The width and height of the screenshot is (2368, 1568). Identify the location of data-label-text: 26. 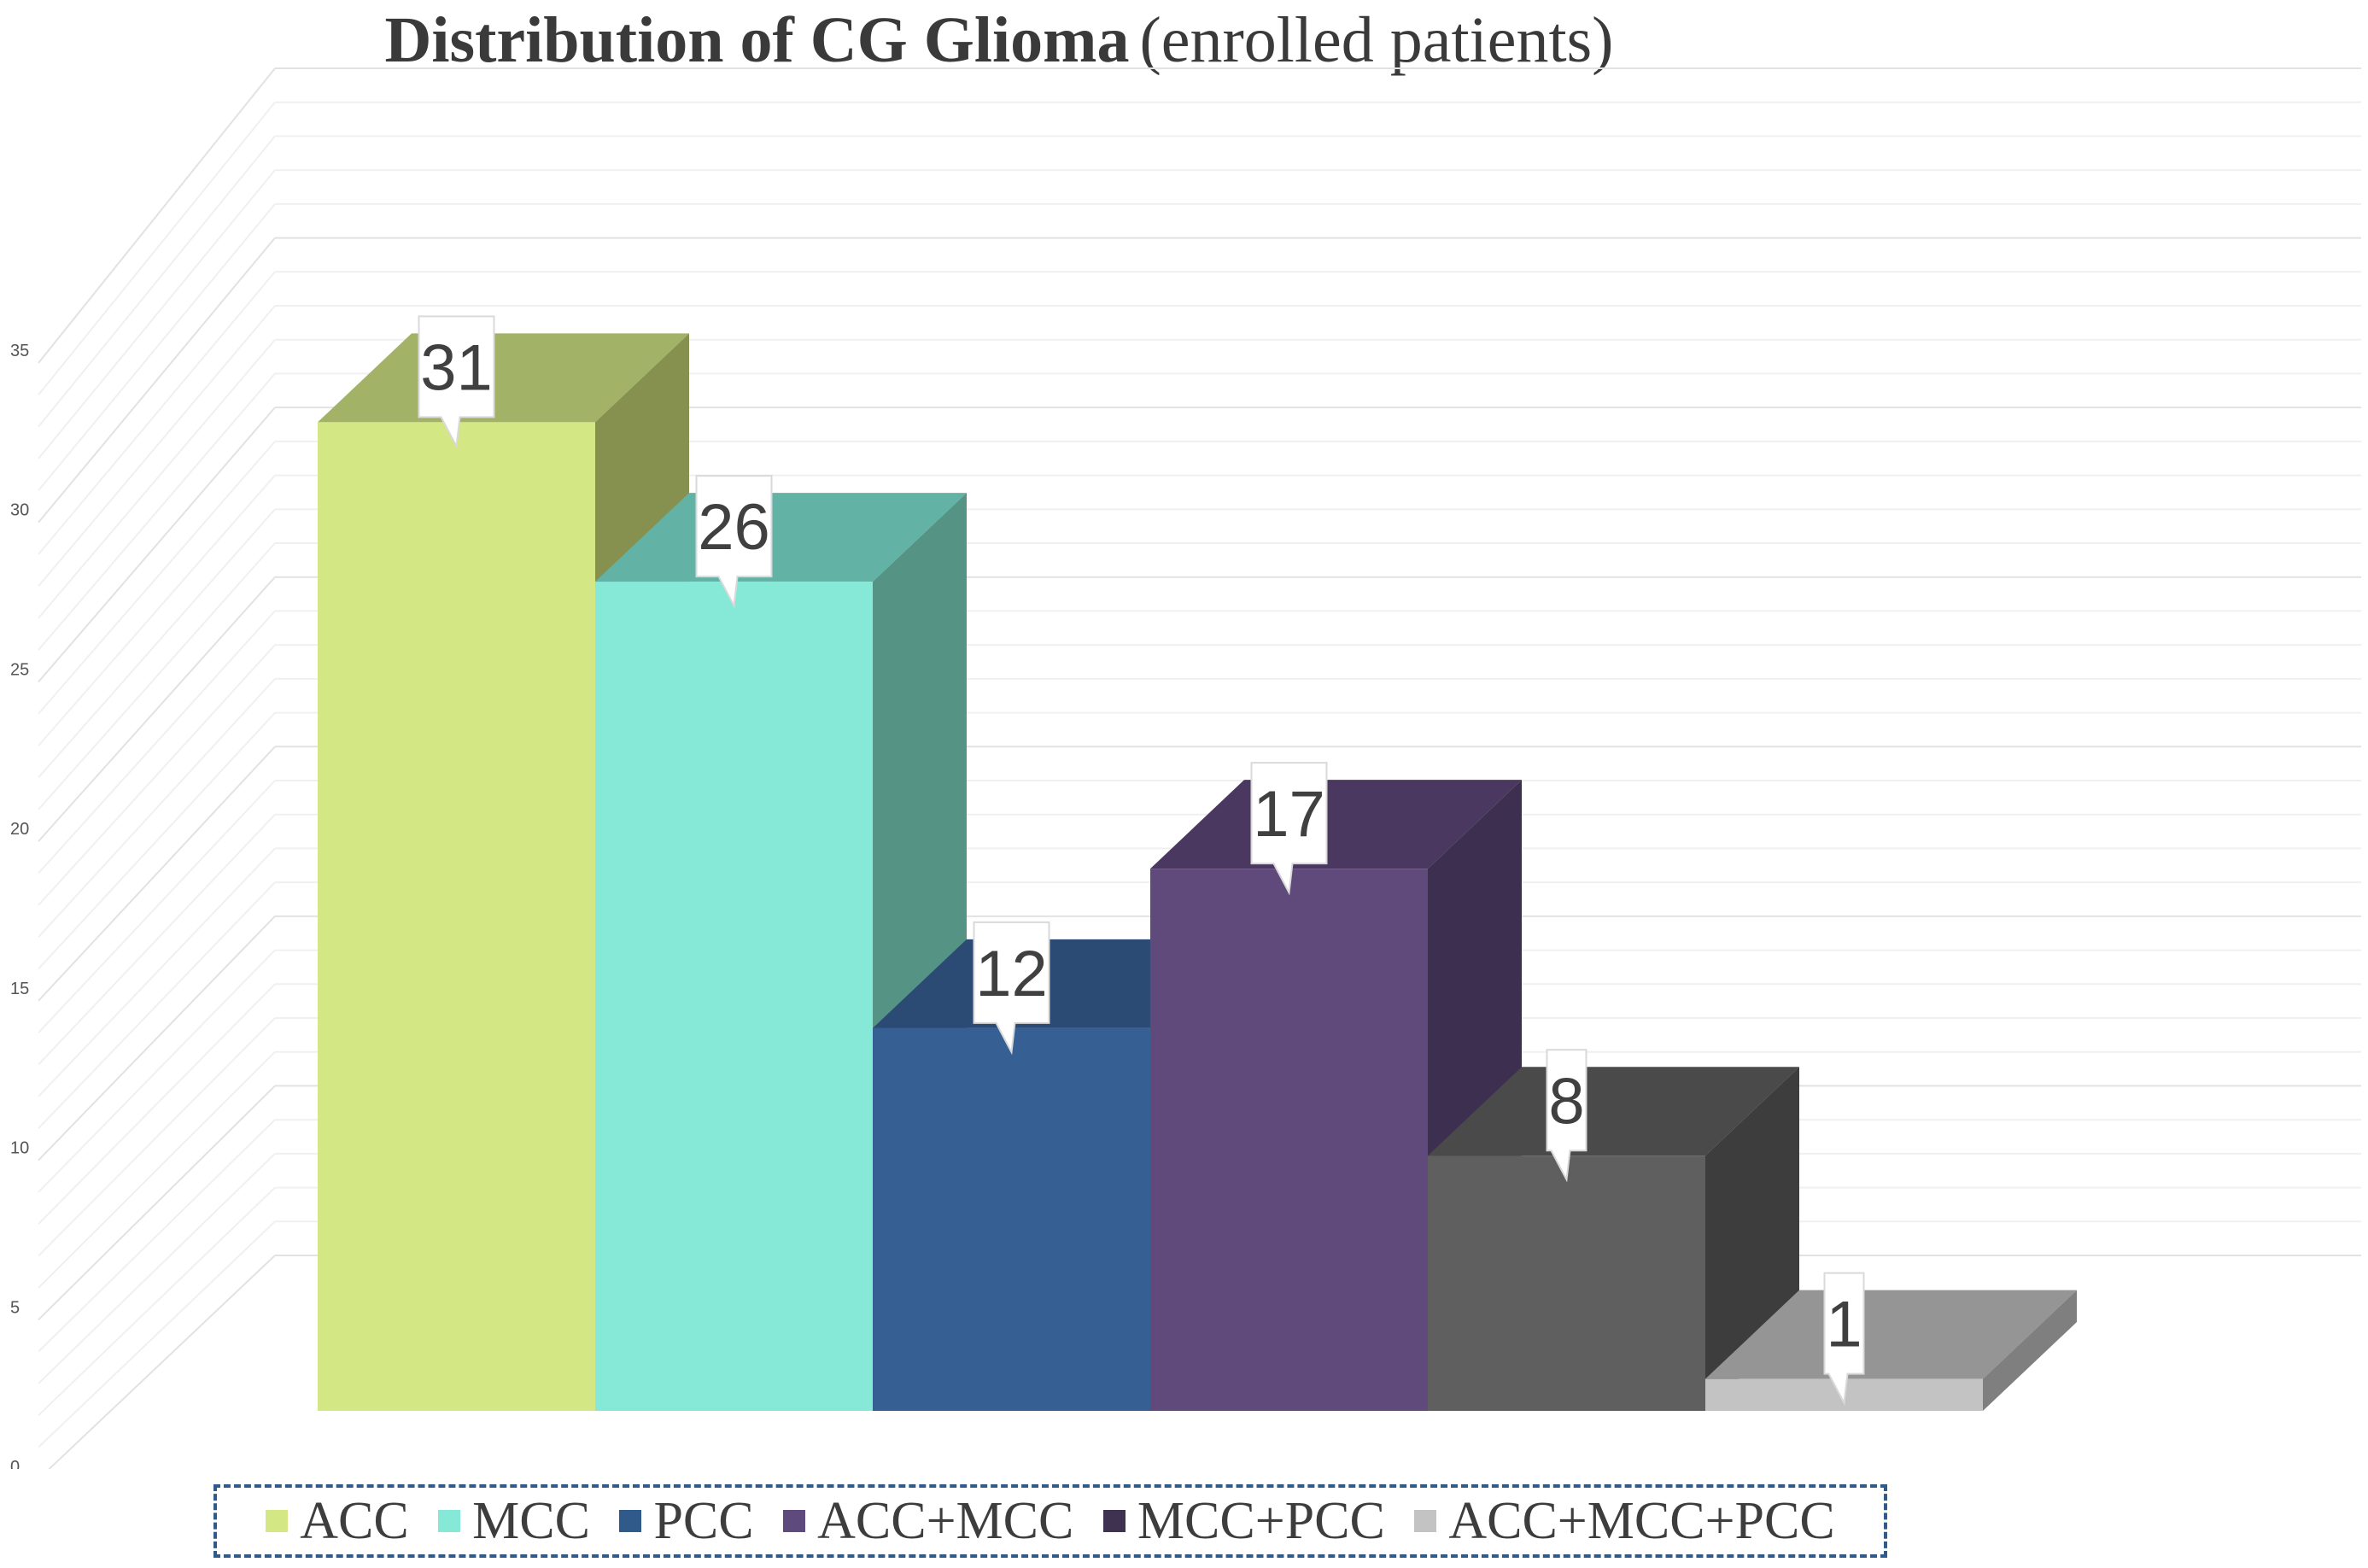
(734, 527).